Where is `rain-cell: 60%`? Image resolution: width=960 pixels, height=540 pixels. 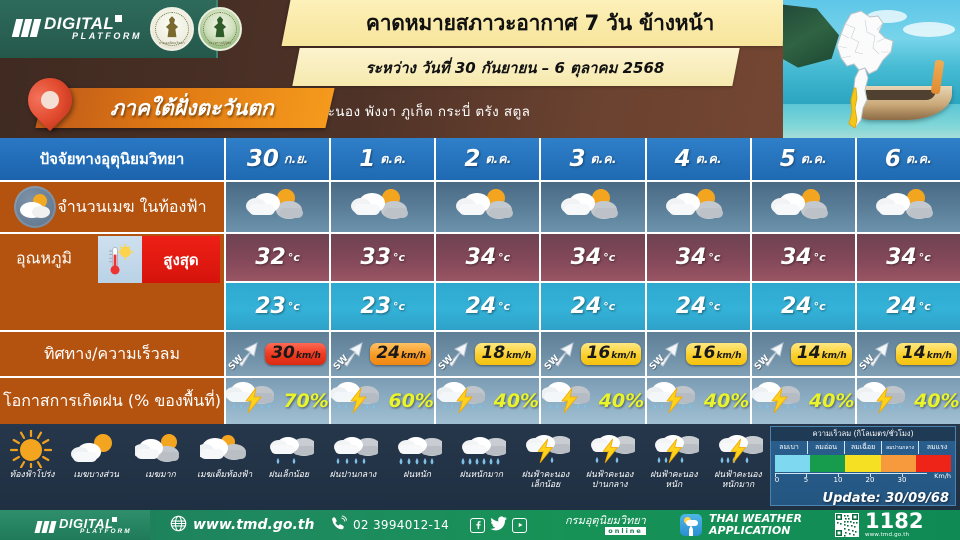
rain-cell: 60% is located at coordinates (384, 401).